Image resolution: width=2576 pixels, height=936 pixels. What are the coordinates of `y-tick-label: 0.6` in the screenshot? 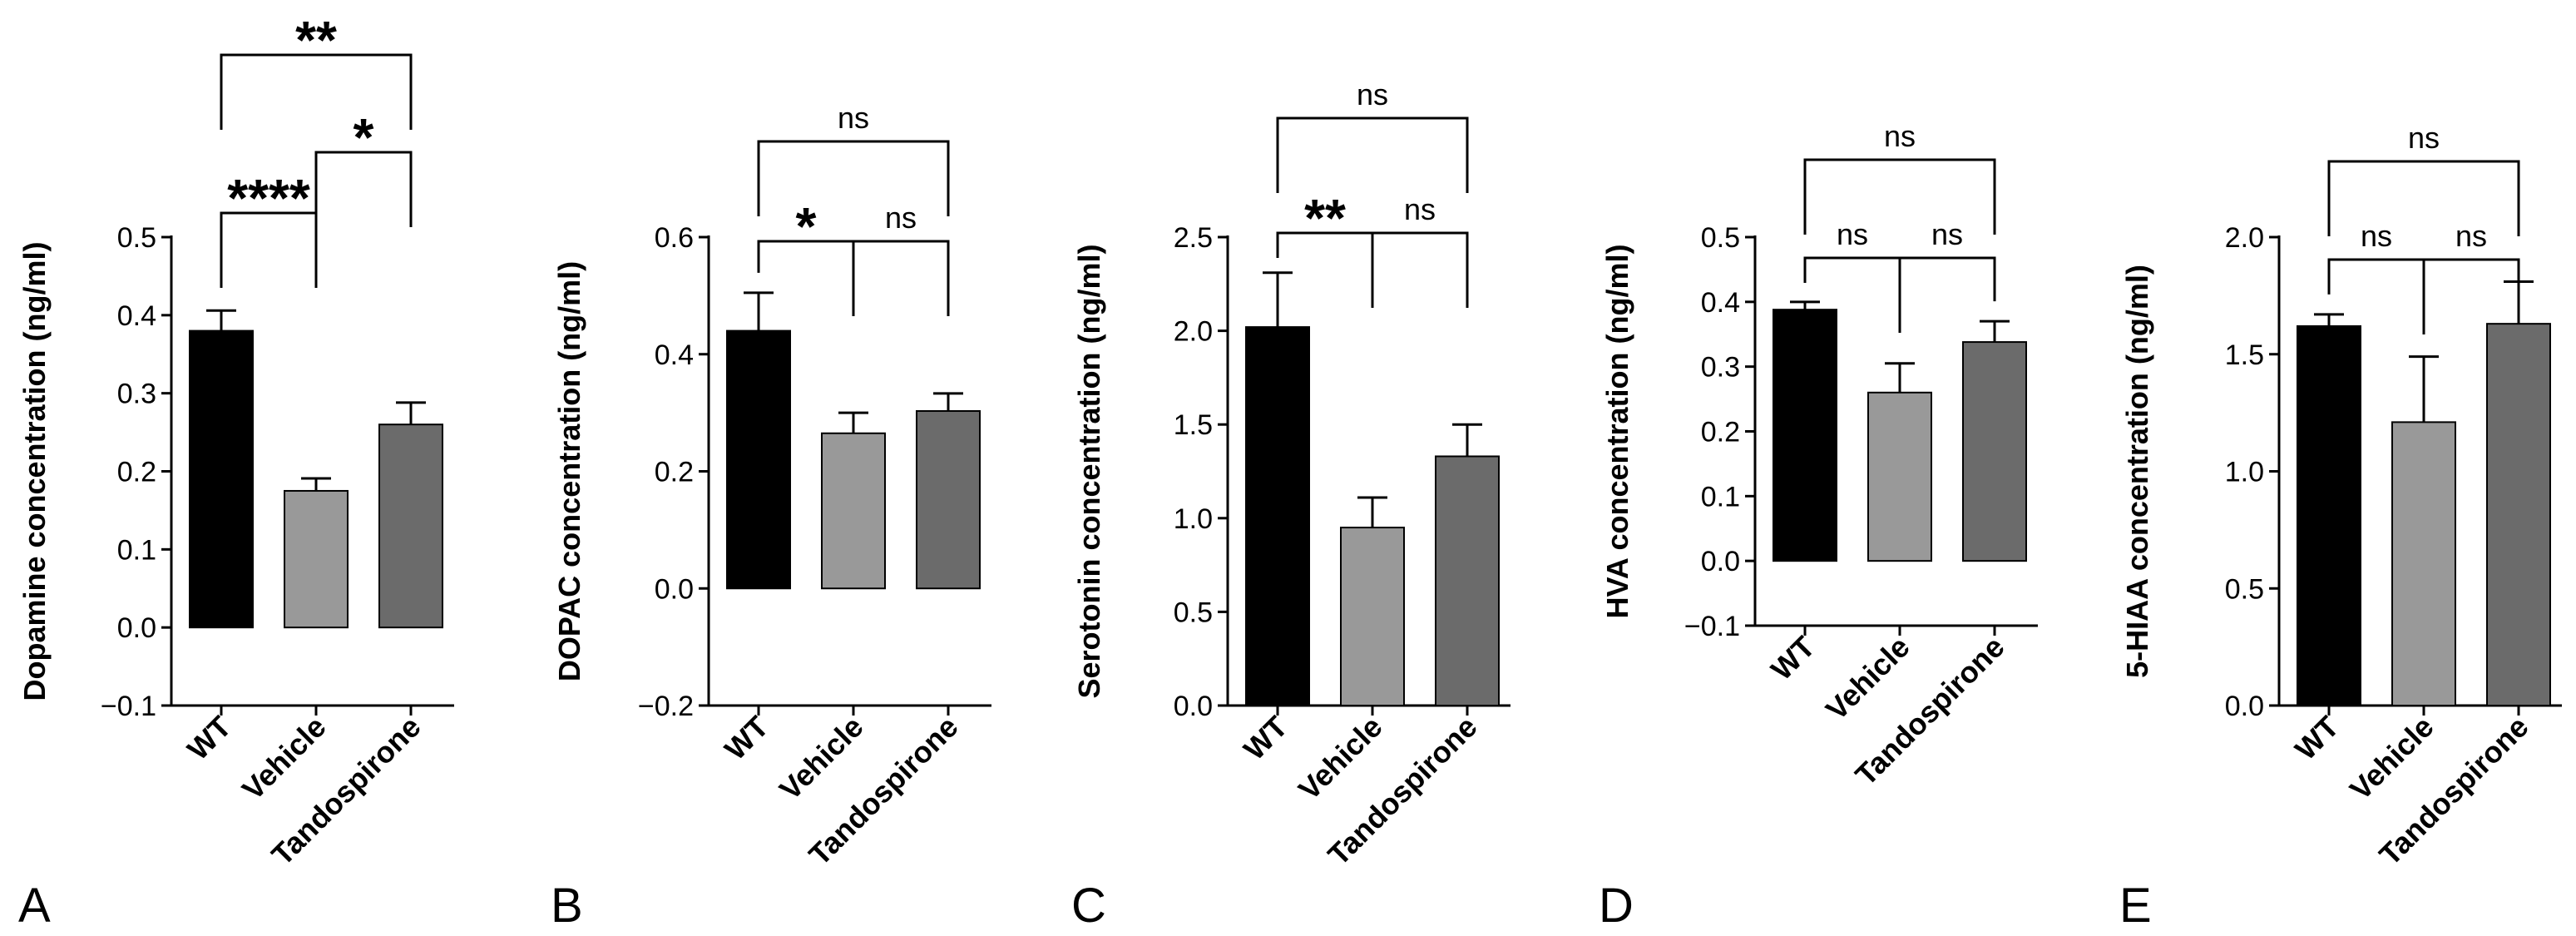 It's located at (674, 238).